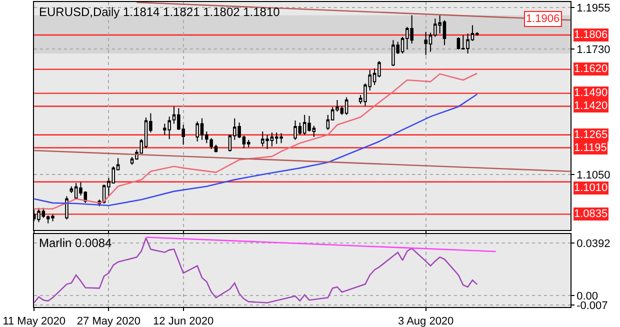  I want to click on x-tick-label: 12 Jun 2020, so click(183, 321).